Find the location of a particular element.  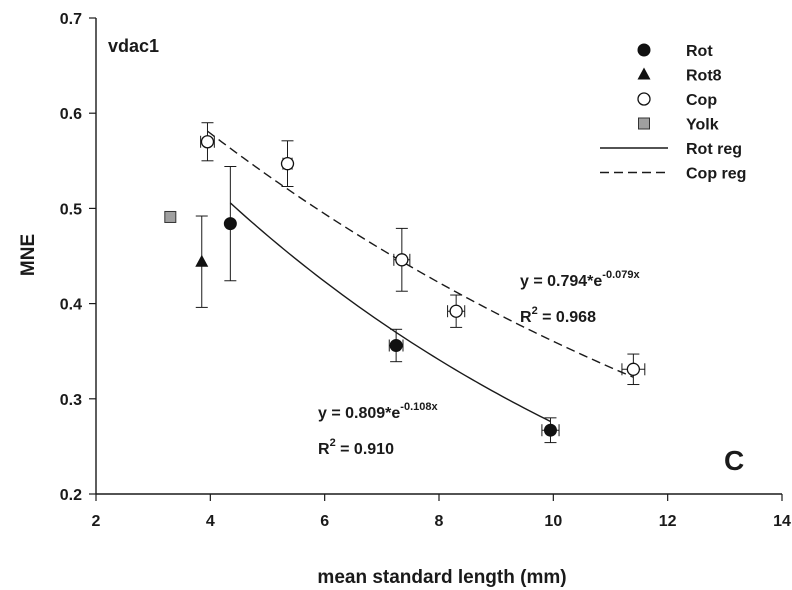

svg-text: y = 0.794*e-0.079x is located at coordinates (580, 279).